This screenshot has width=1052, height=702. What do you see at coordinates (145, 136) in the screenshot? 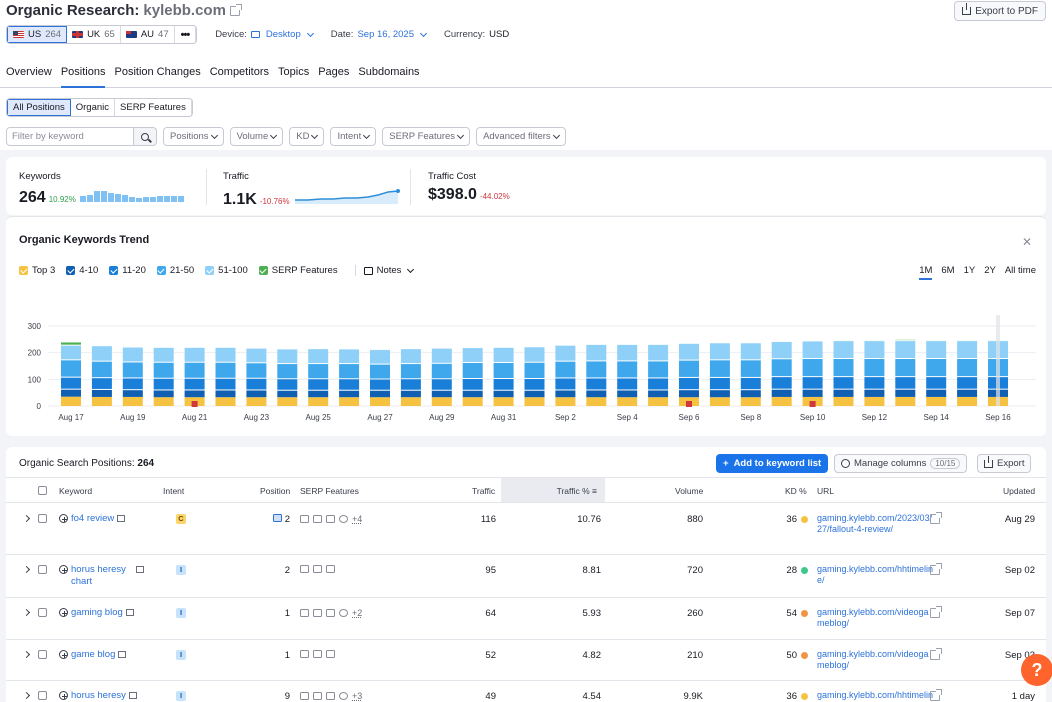
I see `search-button` at bounding box center [145, 136].